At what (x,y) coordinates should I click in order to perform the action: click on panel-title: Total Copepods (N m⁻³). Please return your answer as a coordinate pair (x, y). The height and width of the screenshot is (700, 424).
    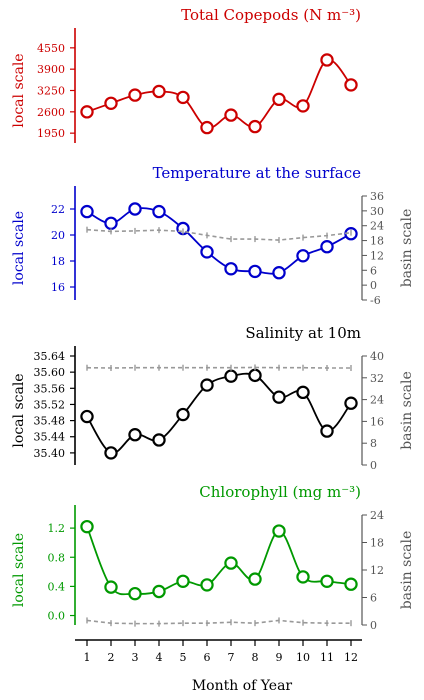
    Looking at the image, I should click on (271, 15).